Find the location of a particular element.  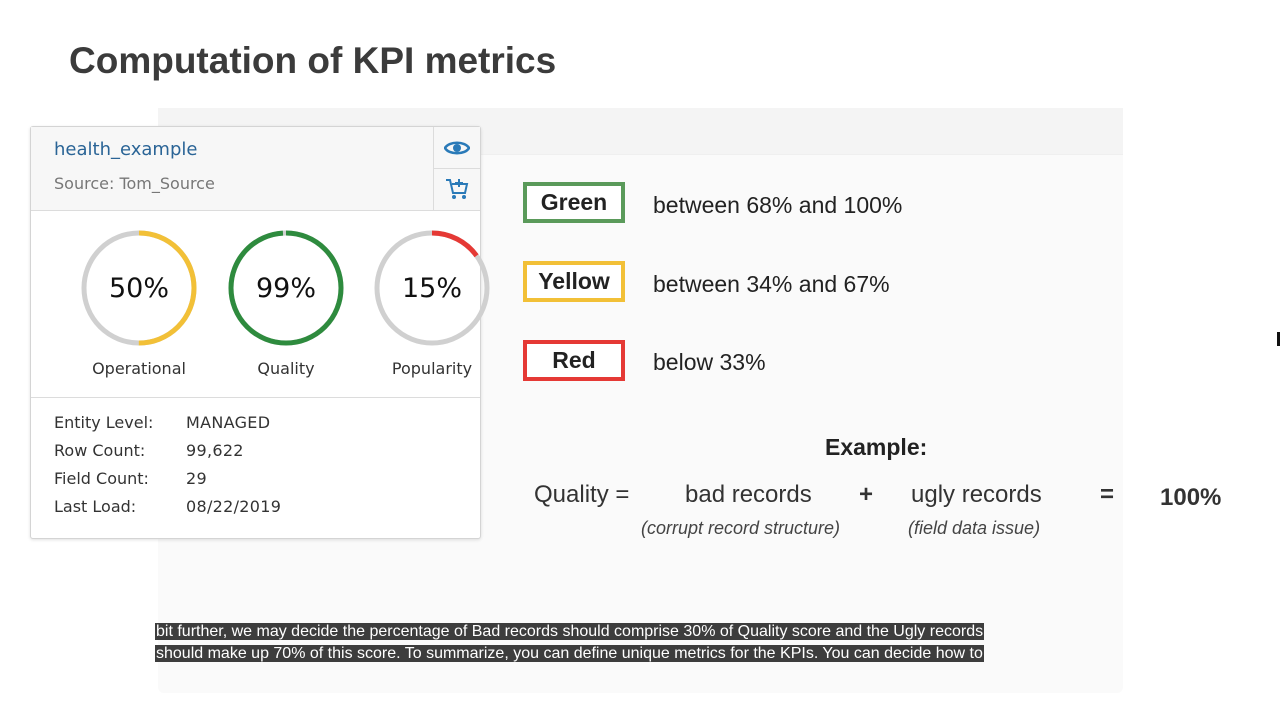

gauge-value: 50% is located at coordinates (138, 288).